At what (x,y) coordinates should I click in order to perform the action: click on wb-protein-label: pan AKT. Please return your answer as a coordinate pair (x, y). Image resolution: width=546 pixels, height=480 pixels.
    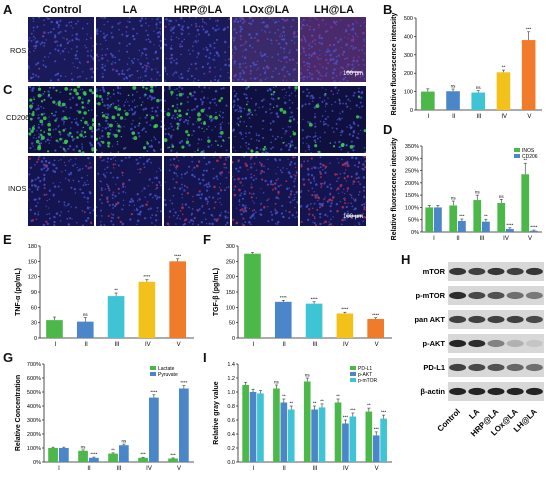
    Looking at the image, I should click on (429, 319).